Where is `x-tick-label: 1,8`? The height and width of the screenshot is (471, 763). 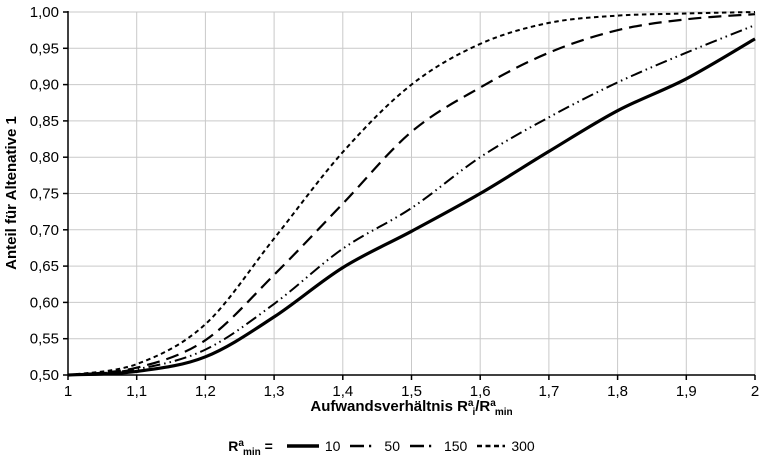
x-tick-label: 1,8 is located at coordinates (617, 391).